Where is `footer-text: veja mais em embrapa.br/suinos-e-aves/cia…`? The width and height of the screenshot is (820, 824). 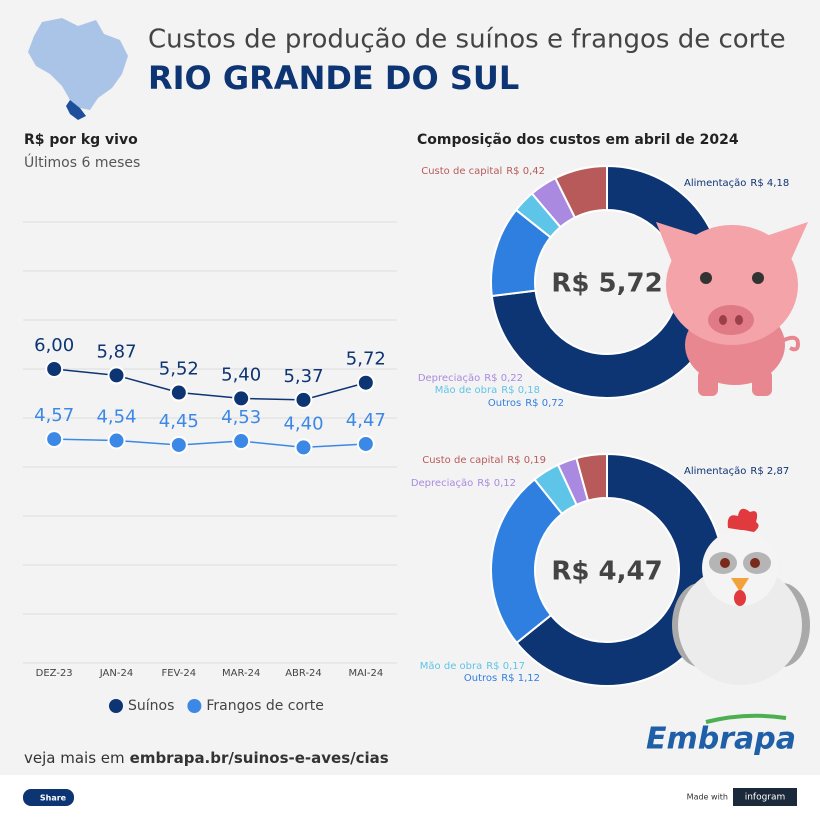
footer-text: veja mais em embrapa.br/suinos-e-aves/cia… is located at coordinates (206, 758).